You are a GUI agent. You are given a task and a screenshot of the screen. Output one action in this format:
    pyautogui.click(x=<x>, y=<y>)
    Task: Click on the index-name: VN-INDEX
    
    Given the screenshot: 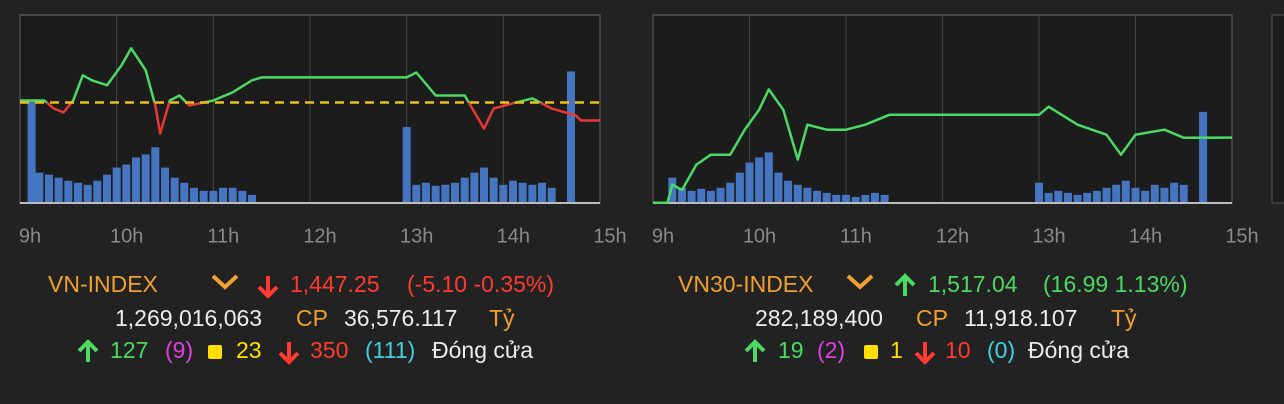 What is the action you would take?
    pyautogui.click(x=103, y=284)
    